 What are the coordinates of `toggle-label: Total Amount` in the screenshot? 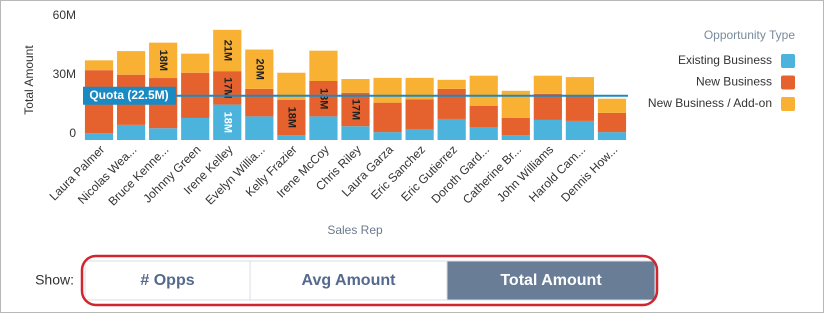 It's located at (551, 280).